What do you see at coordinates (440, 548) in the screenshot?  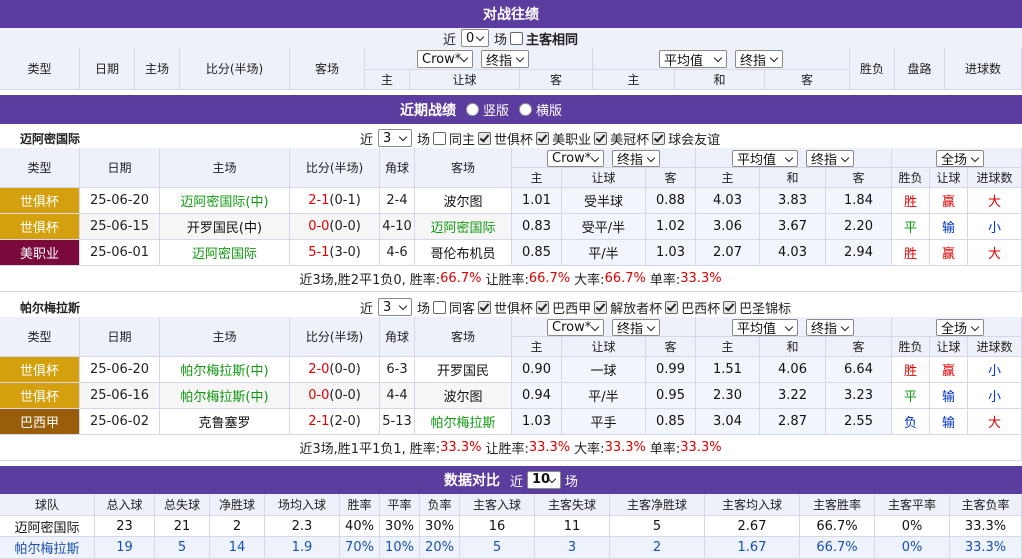 I see `stat-cell: 20%` at bounding box center [440, 548].